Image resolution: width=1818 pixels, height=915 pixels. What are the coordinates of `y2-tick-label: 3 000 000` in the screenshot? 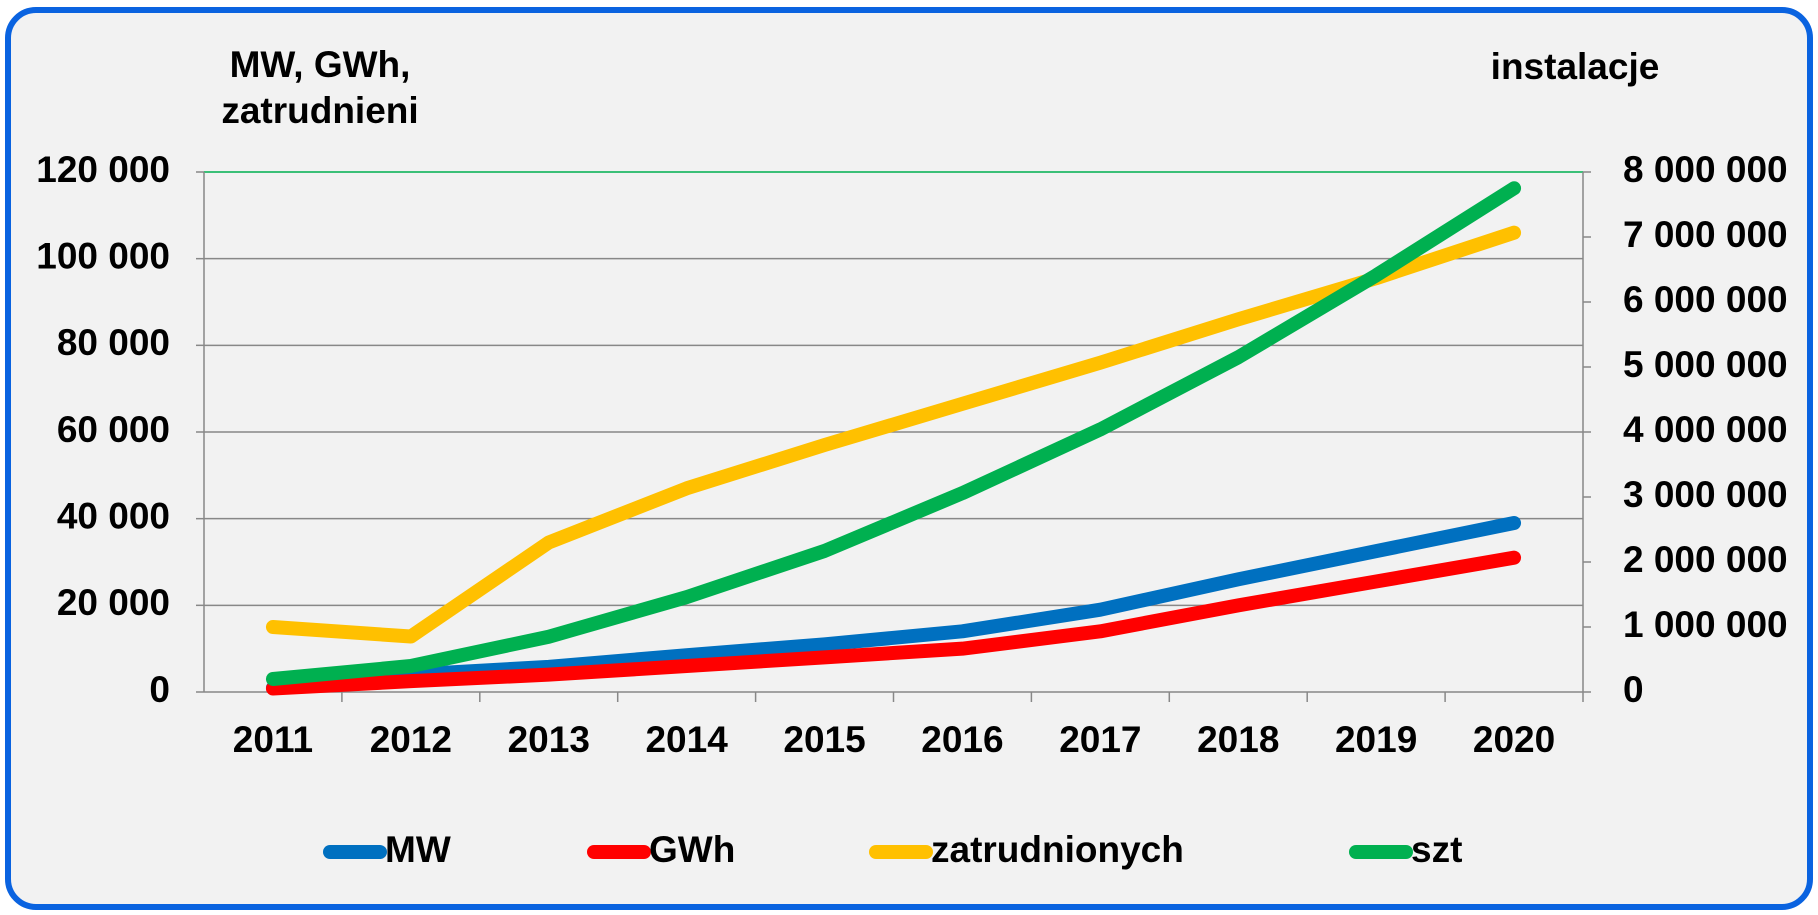 It's located at (1705, 494).